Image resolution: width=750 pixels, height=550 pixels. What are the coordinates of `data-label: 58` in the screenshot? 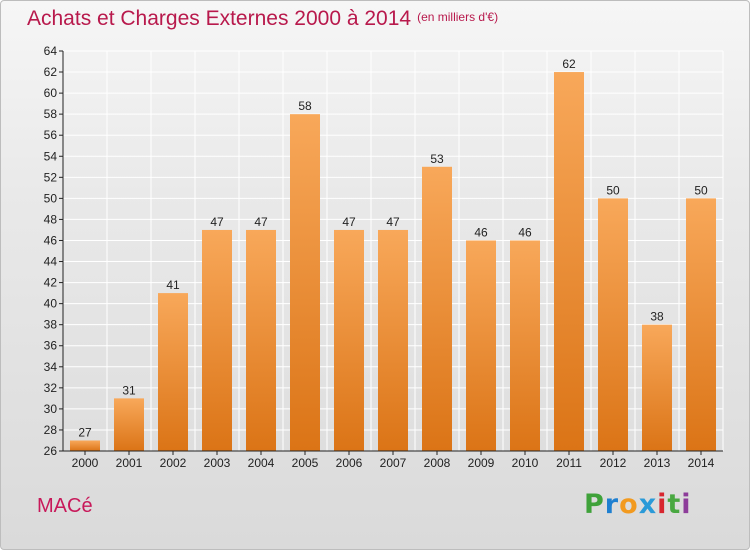 It's located at (305, 106).